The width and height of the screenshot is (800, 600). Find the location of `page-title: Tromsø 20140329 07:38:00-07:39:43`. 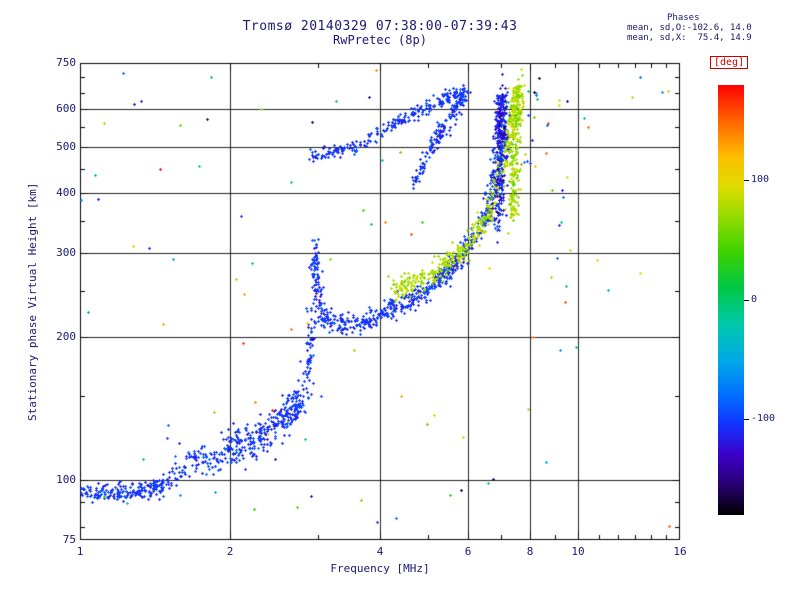

page-title: Tromsø 20140329 07:38:00-07:39:43 is located at coordinates (380, 26).